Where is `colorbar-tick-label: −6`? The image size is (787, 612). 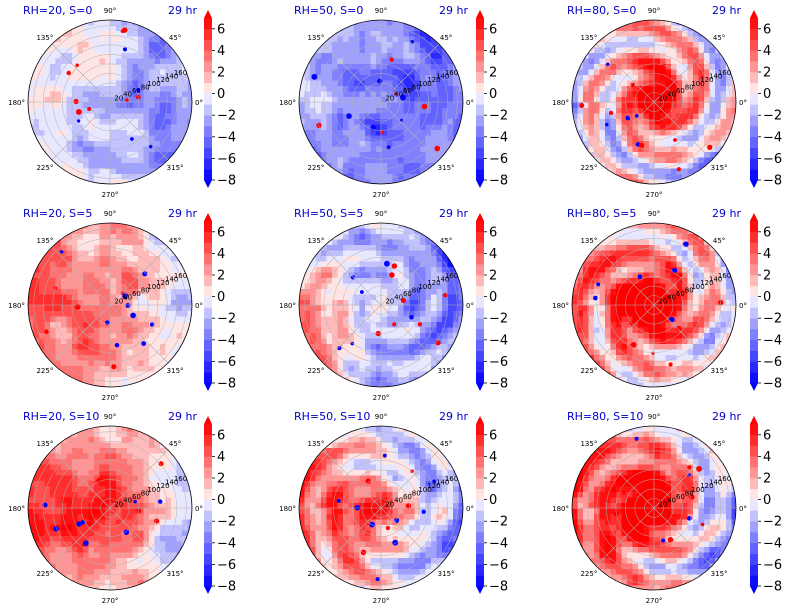
colorbar-tick-label: −6 is located at coordinates (498, 159).